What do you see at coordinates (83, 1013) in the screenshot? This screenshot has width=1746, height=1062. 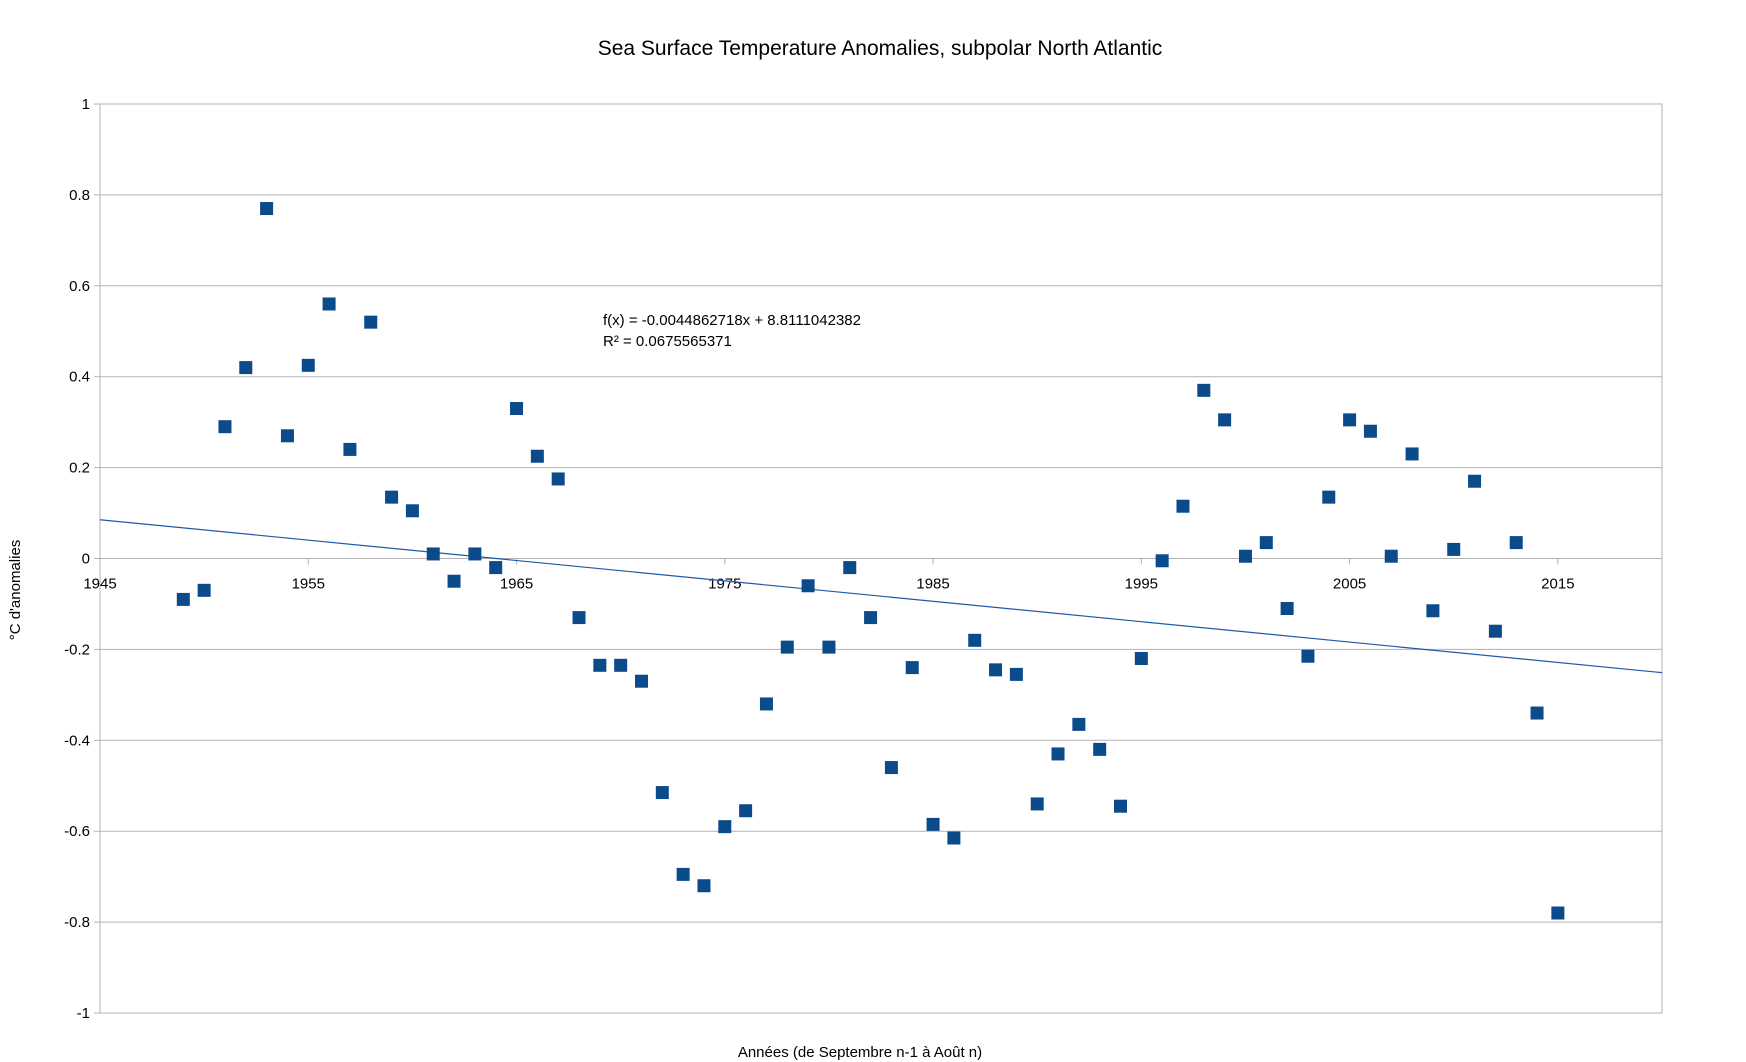 I see `y-tick-label: -1` at bounding box center [83, 1013].